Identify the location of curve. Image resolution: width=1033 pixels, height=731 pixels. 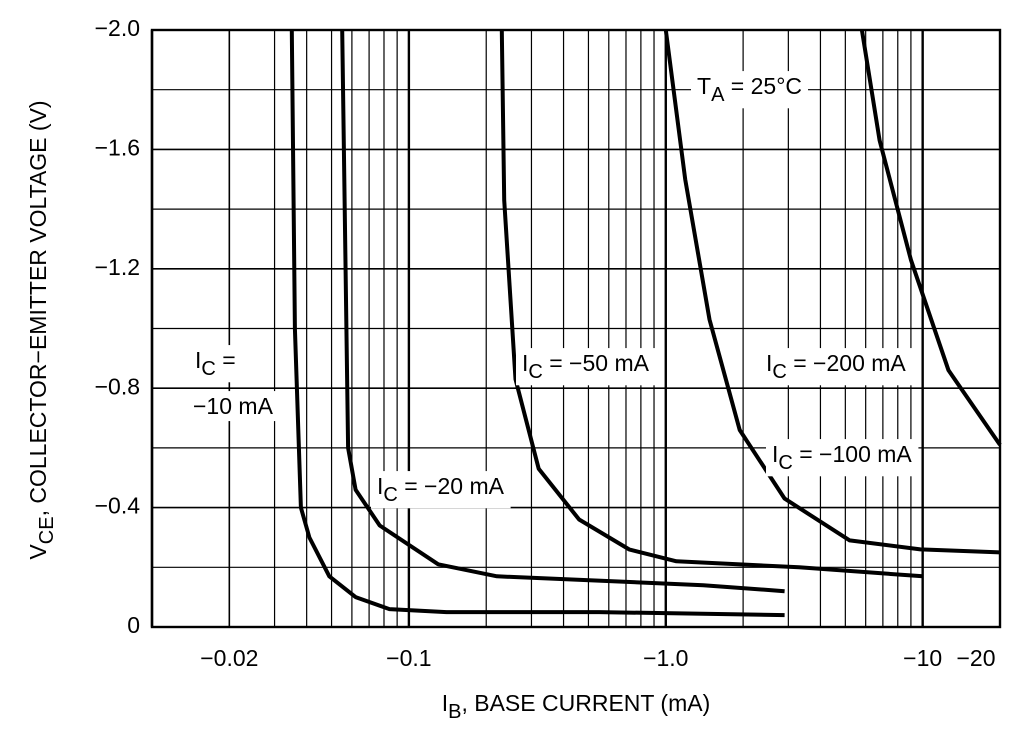
(930, 238).